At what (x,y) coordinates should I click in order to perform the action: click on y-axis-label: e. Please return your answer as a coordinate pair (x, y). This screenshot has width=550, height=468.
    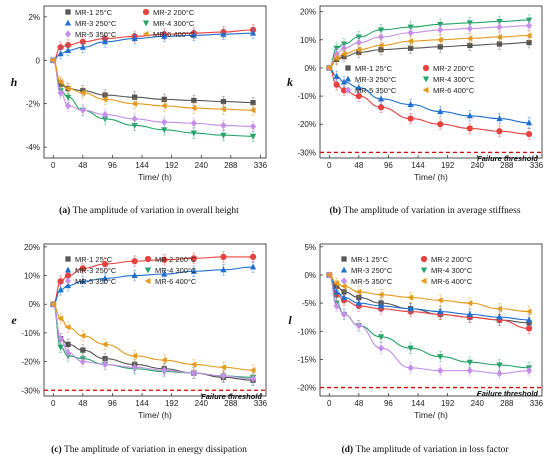
    Looking at the image, I should click on (14, 320).